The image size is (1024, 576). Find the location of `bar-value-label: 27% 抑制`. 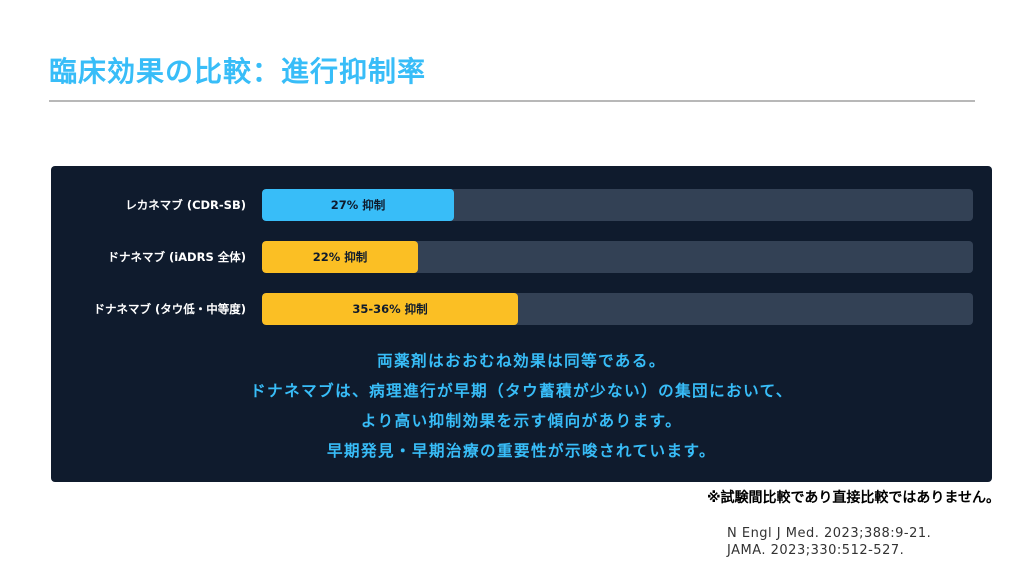

bar-value-label: 27% 抑制 is located at coordinates (358, 205).